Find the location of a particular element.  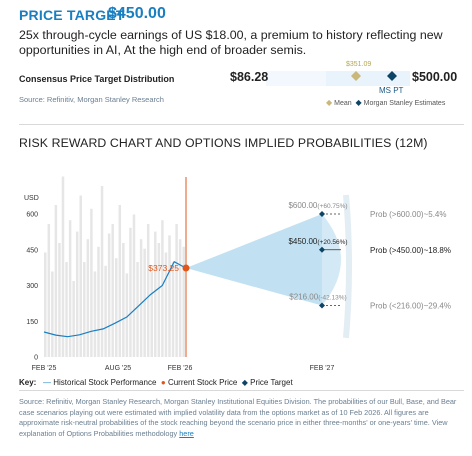

y-tick-label: 450 is located at coordinates (32, 250).